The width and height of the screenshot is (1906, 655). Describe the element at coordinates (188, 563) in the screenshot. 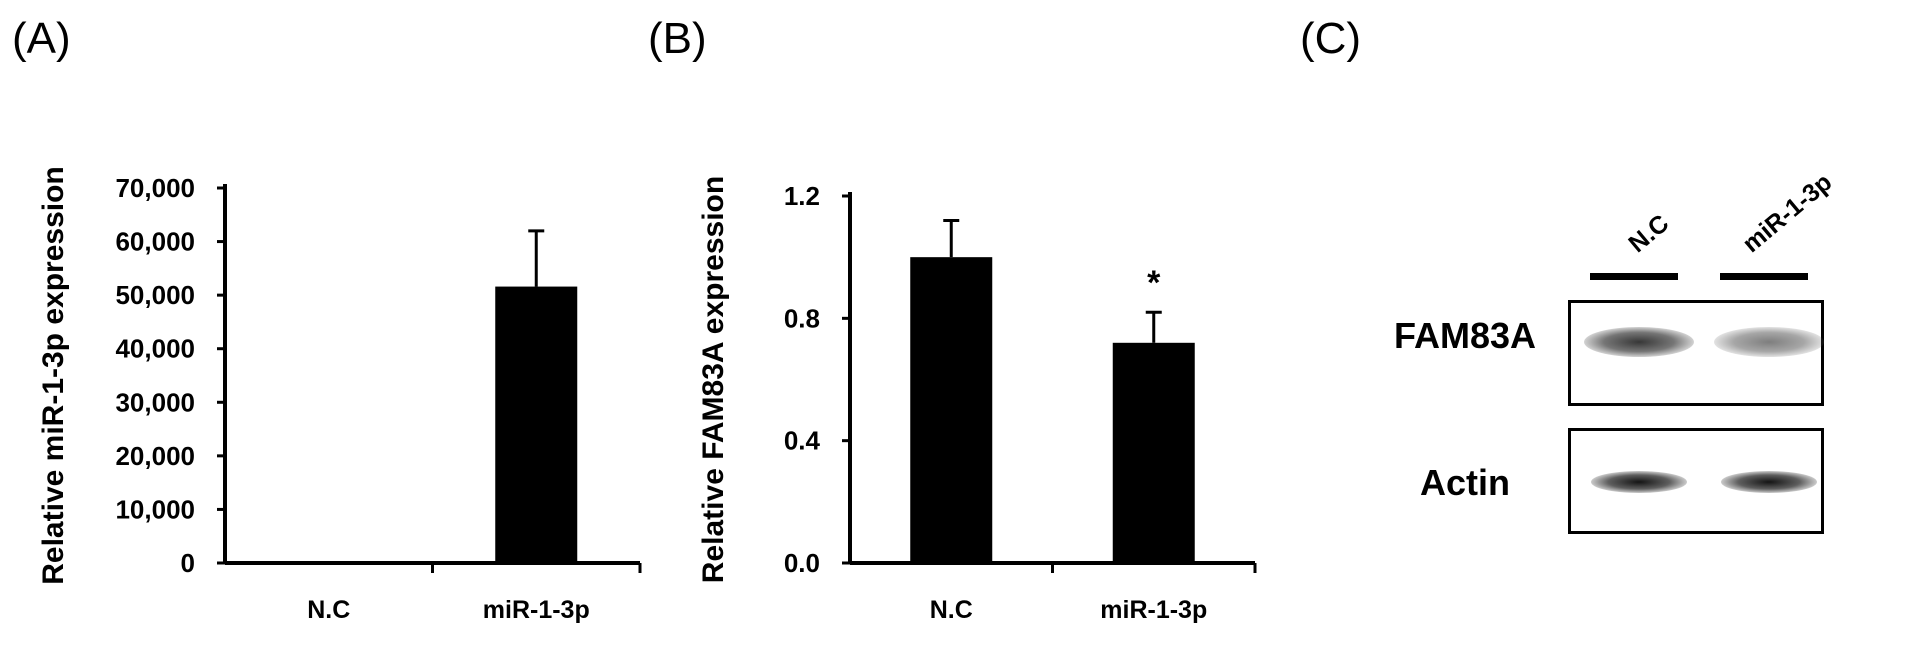

I see `y-tick-label: 0` at that location.